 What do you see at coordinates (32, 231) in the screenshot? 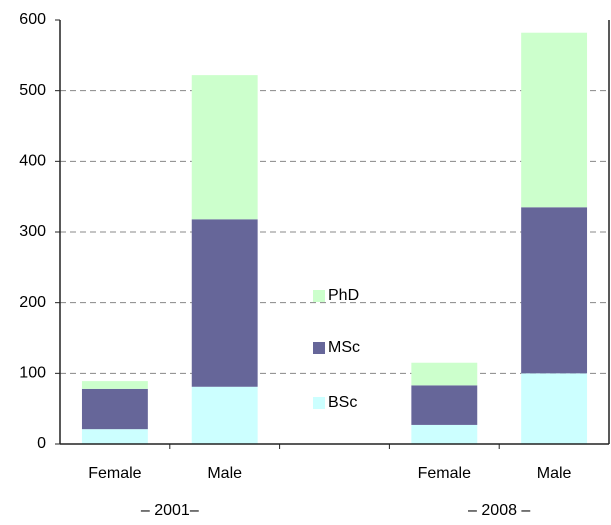
I see `y-tick-label: 300` at bounding box center [32, 231].